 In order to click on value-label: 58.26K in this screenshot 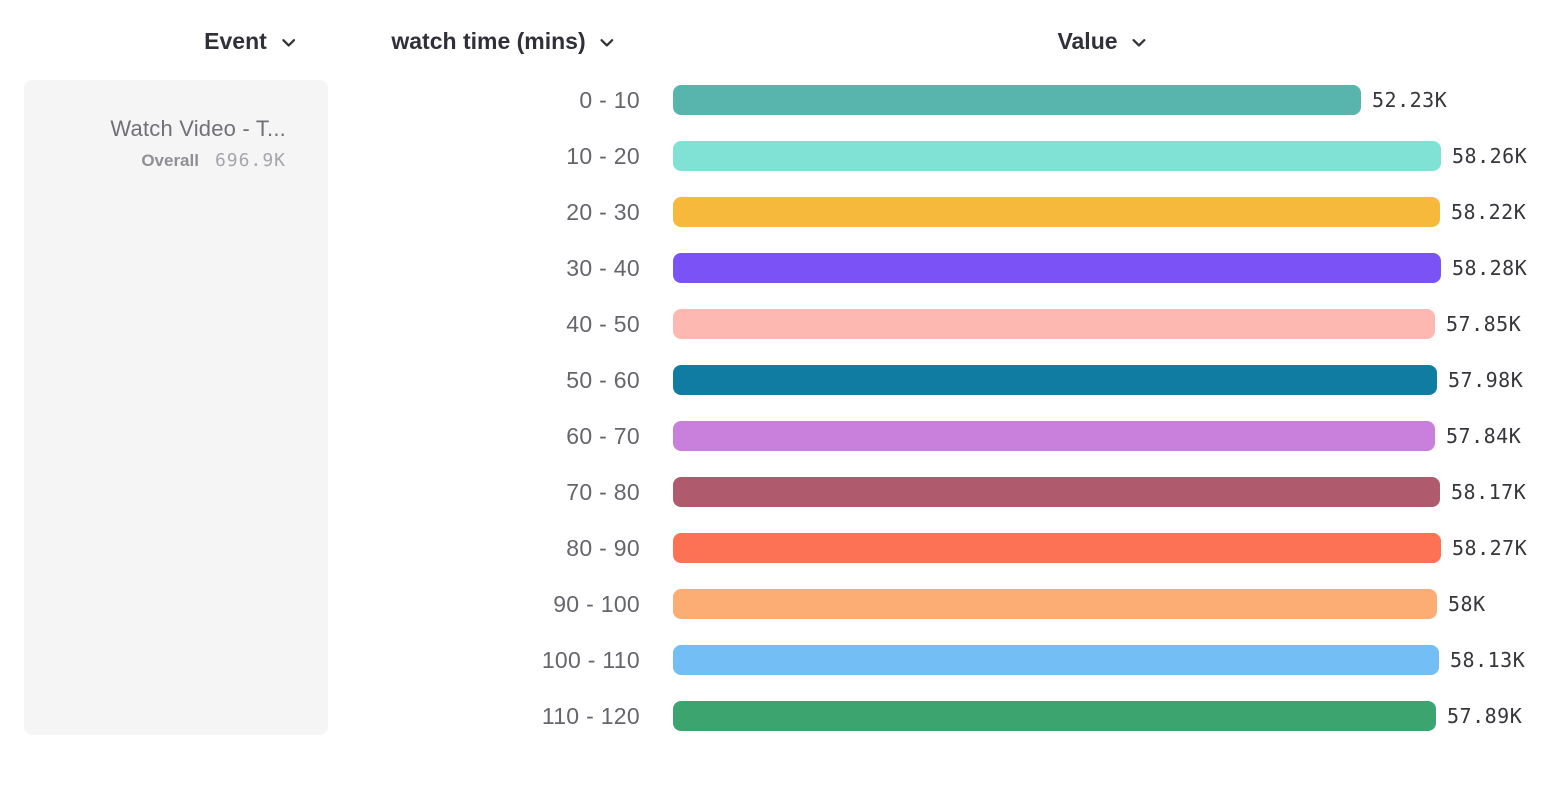, I will do `click(1490, 156)`.